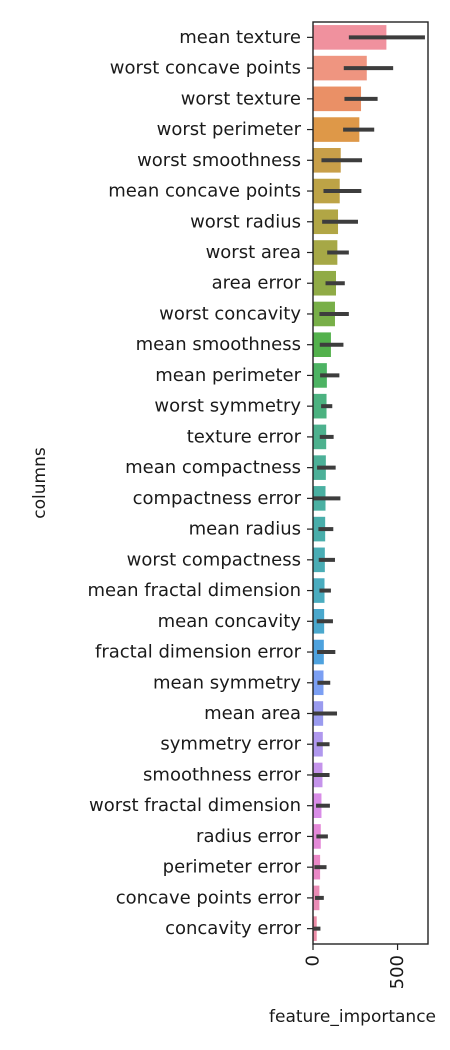  Describe the element at coordinates (195, 590) in the screenshot. I see `y-tick-label: mean fractal dimension` at that location.